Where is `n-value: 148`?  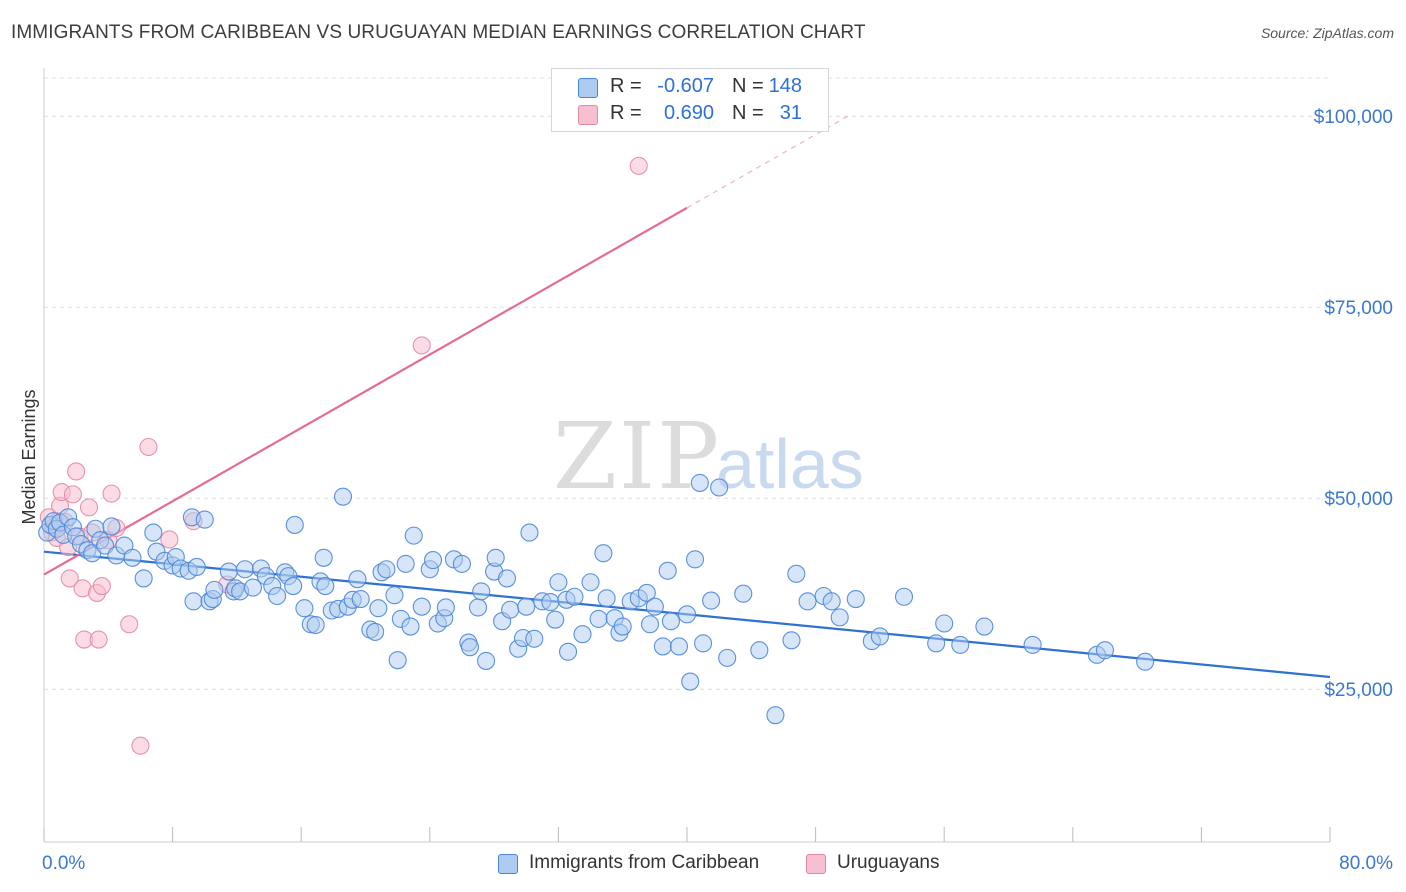
n-value: 148 is located at coordinates (785, 86).